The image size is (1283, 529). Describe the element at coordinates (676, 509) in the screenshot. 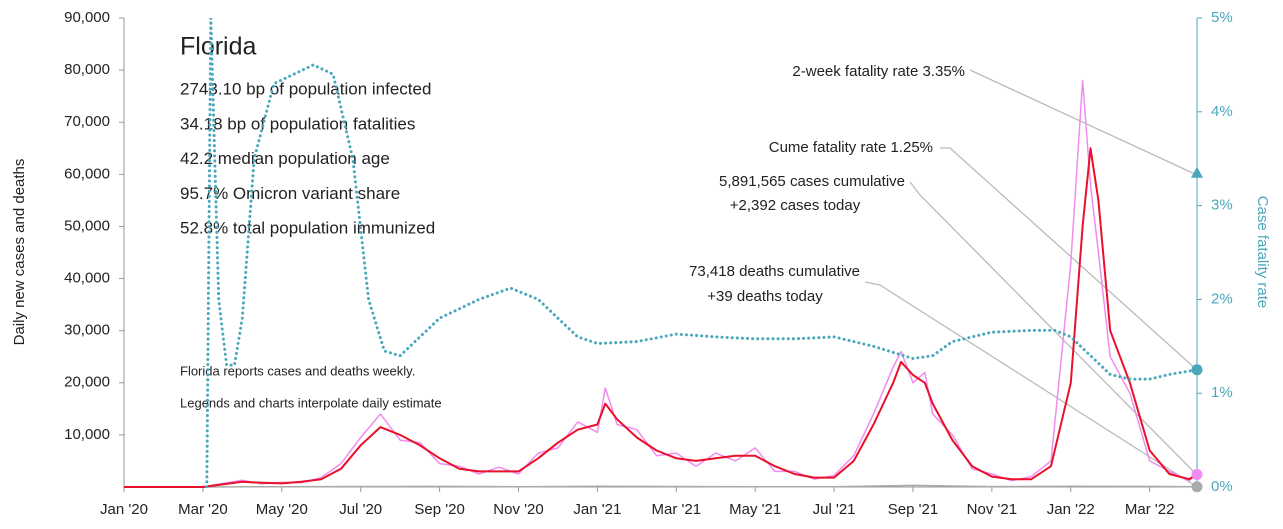

I see `x-tick-label: Mar '21` at that location.